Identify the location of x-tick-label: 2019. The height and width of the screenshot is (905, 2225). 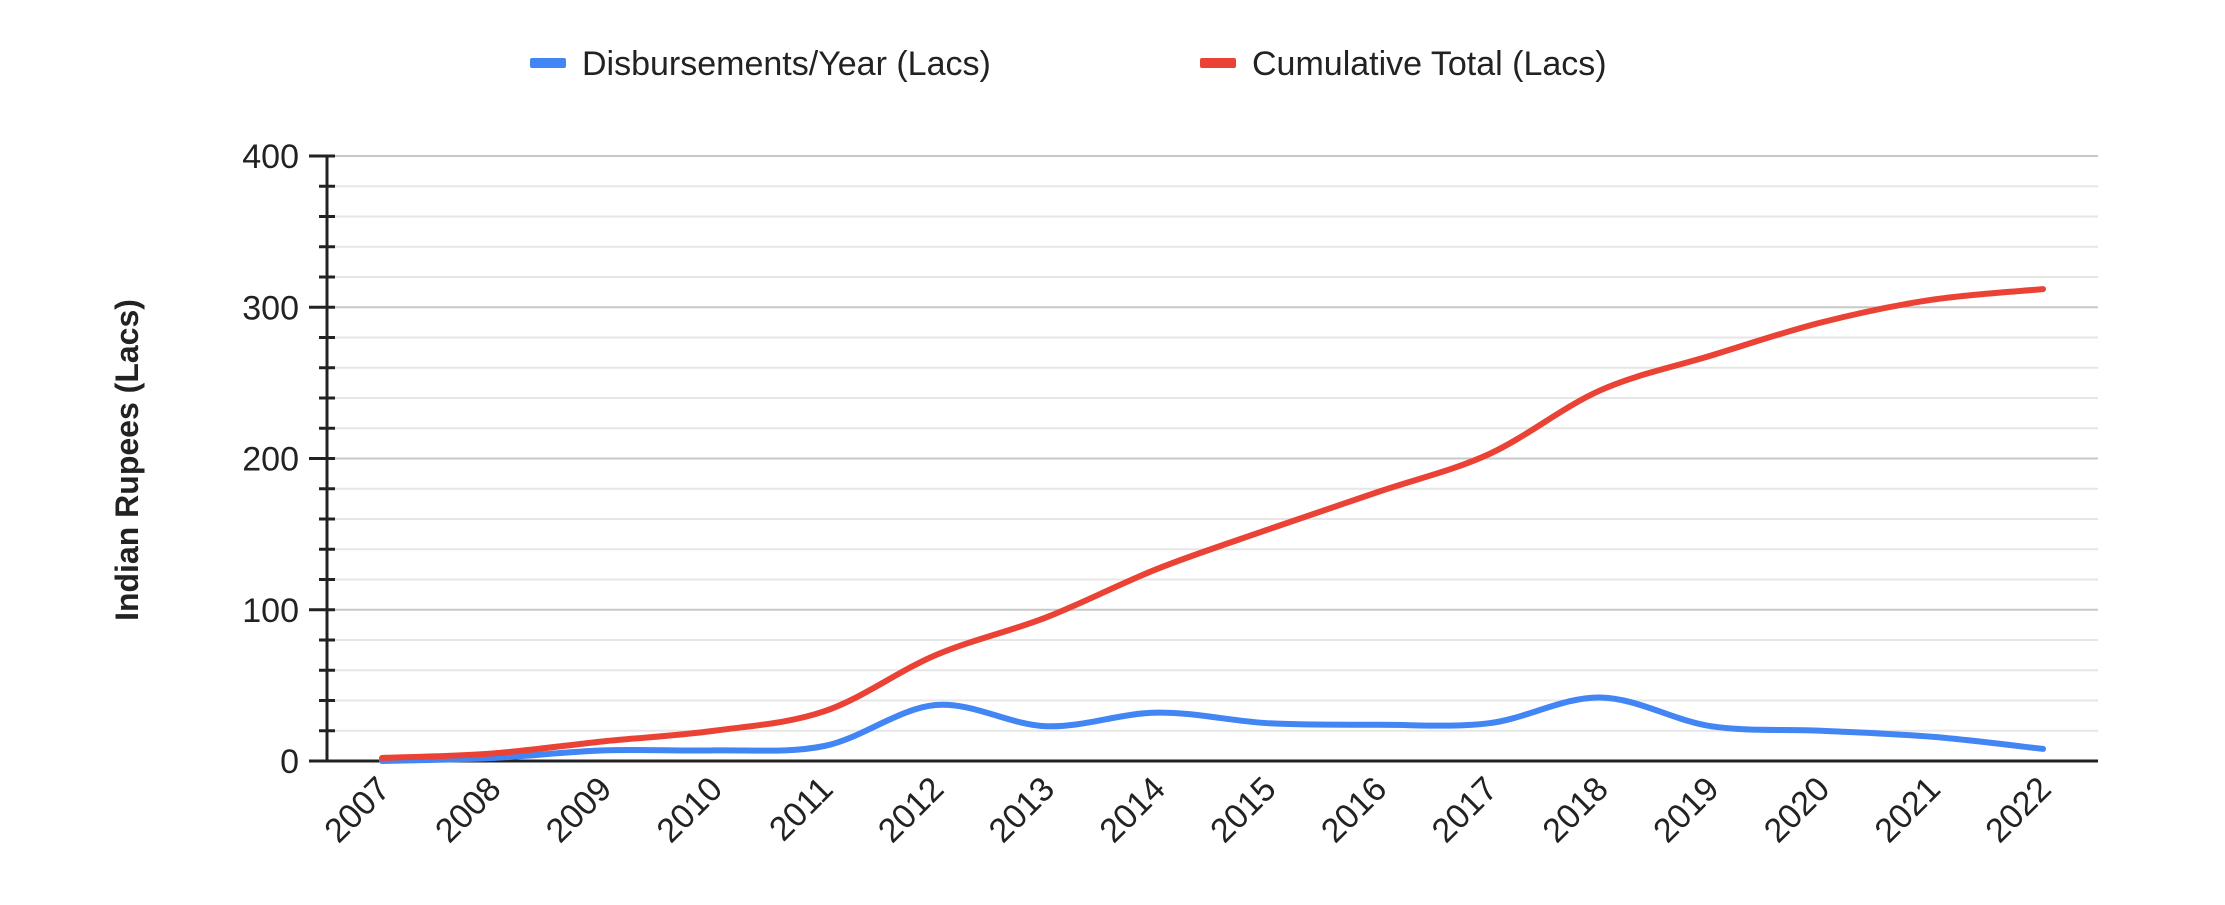
(1686, 810).